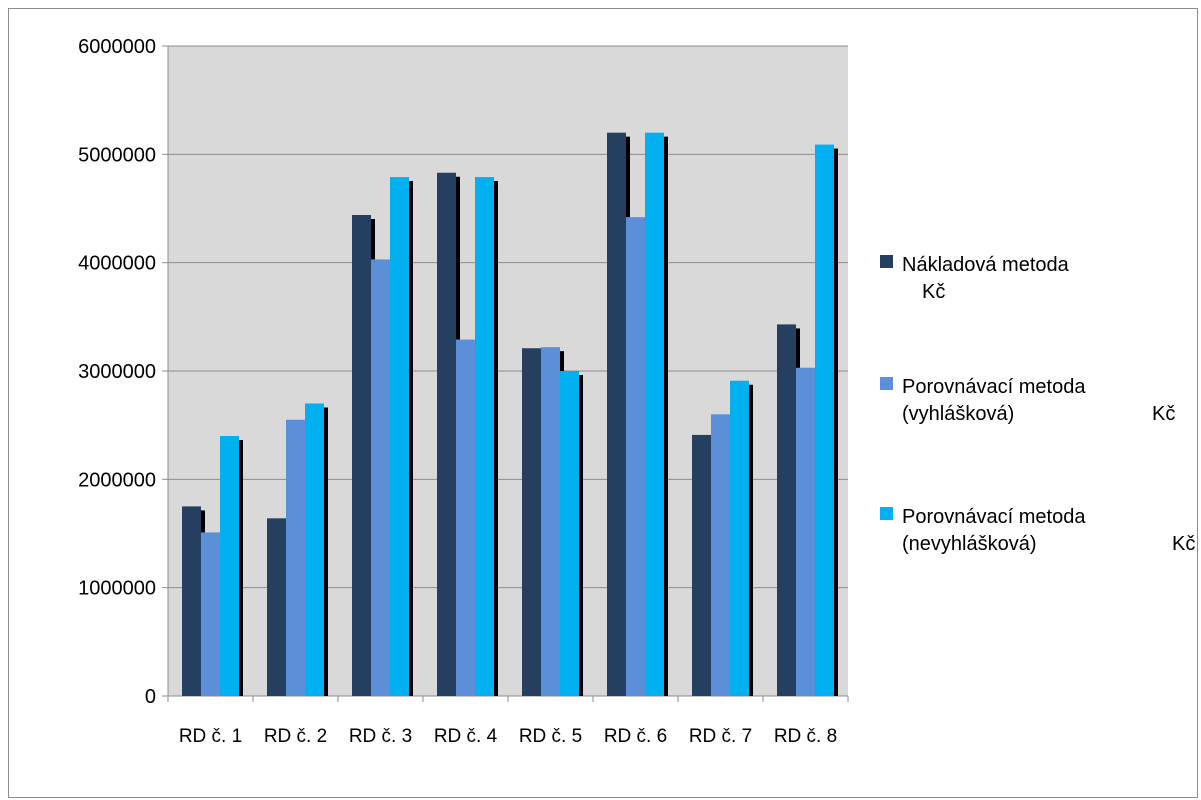 The height and width of the screenshot is (800, 1201). Describe the element at coordinates (117, 264) in the screenshot. I see `y-tick-label: 4000000` at that location.